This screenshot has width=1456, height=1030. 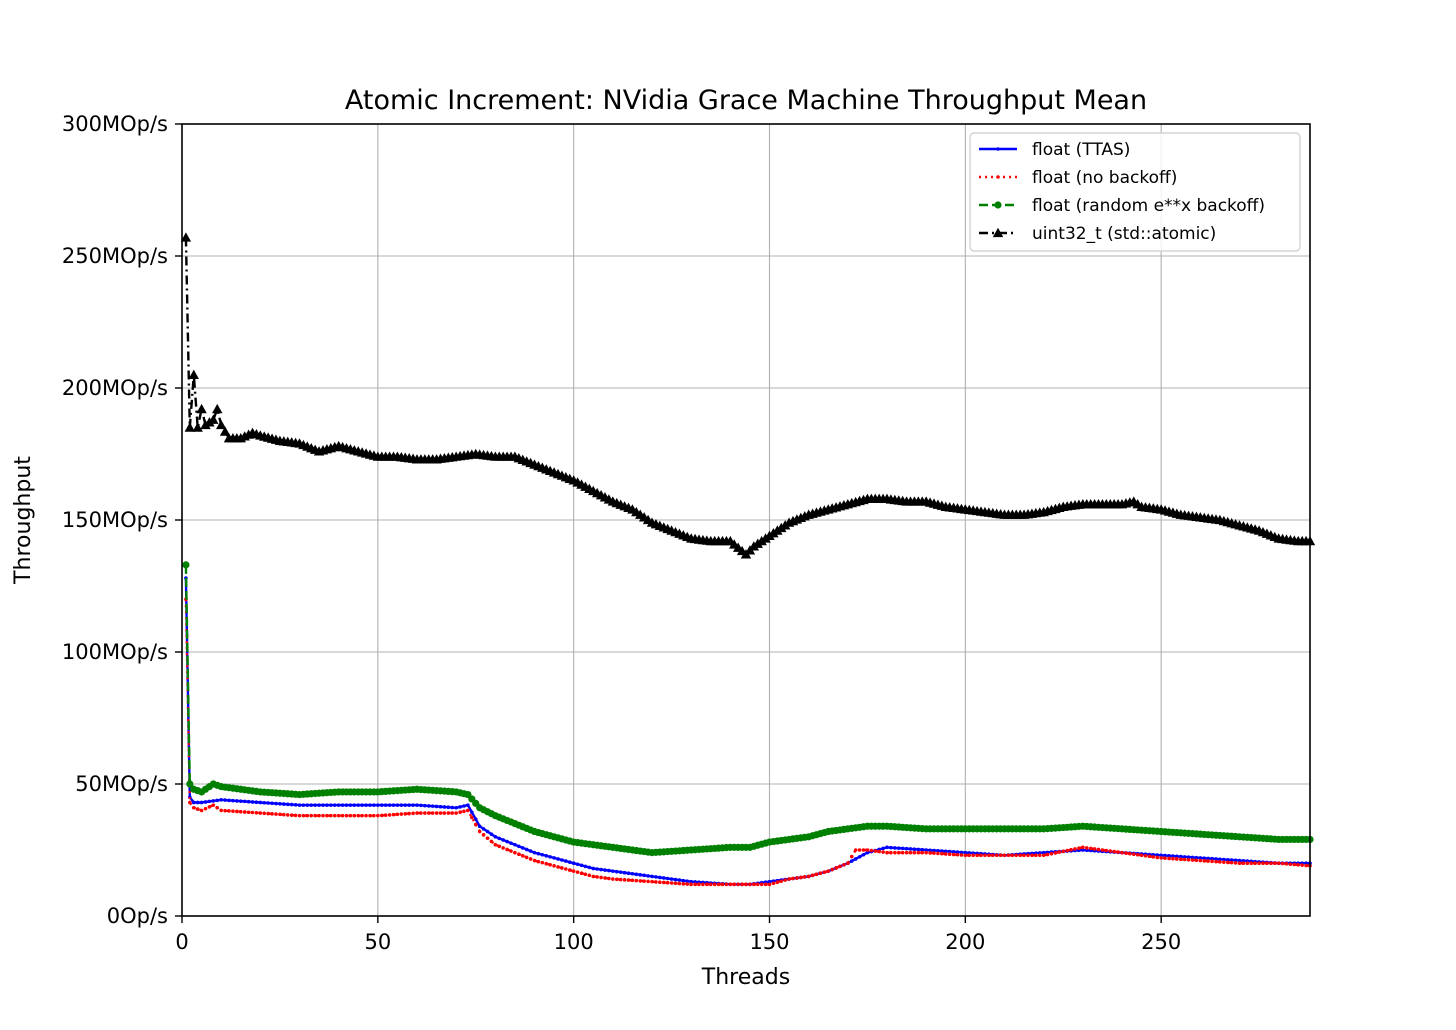 What do you see at coordinates (181, 942) in the screenshot?
I see `x-tick-label: 0` at bounding box center [181, 942].